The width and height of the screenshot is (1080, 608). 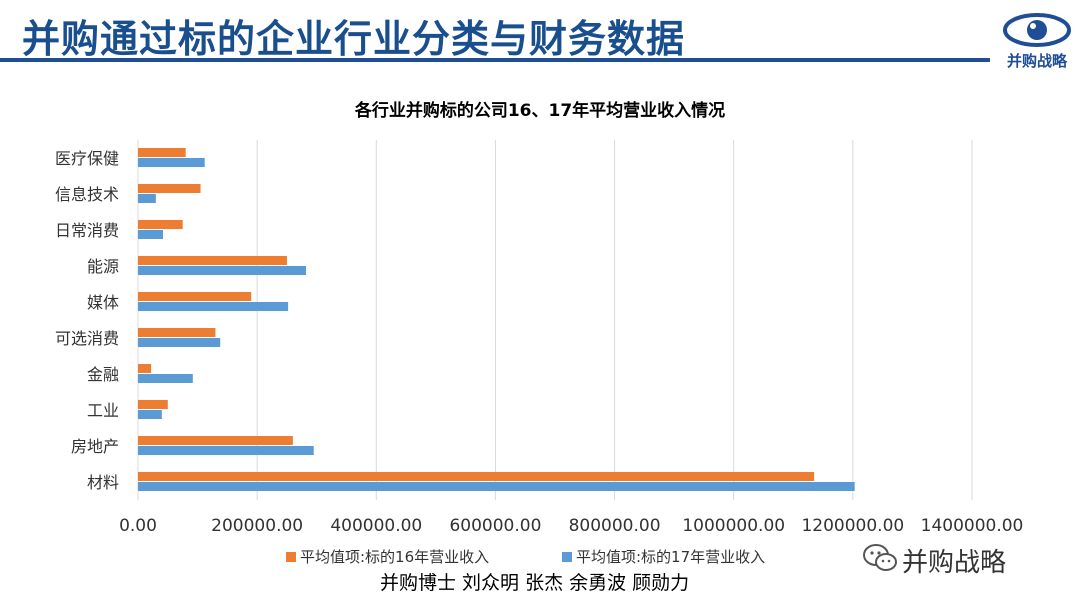 I want to click on eye-logo-icon, so click(x=1037, y=30).